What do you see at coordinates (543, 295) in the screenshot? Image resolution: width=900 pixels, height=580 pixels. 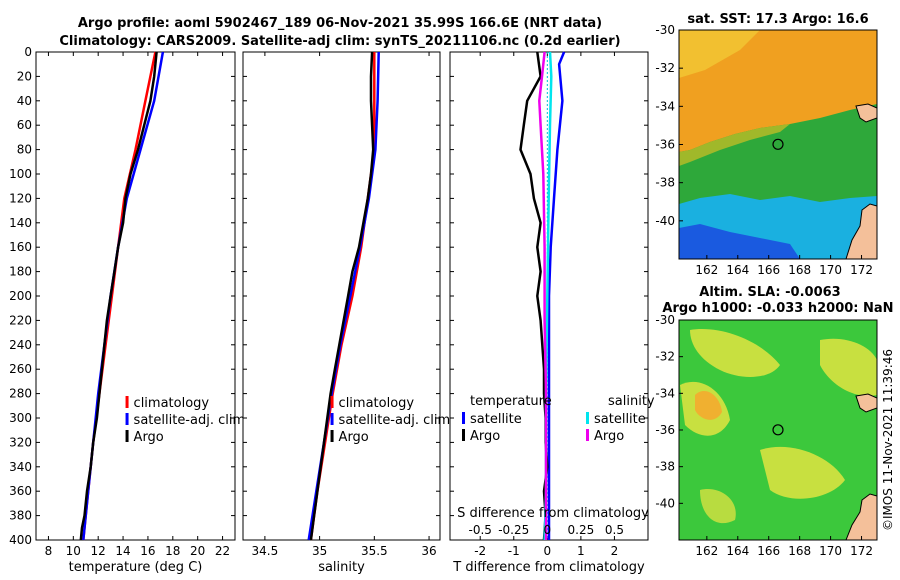 I see `series-s-argo` at bounding box center [543, 295].